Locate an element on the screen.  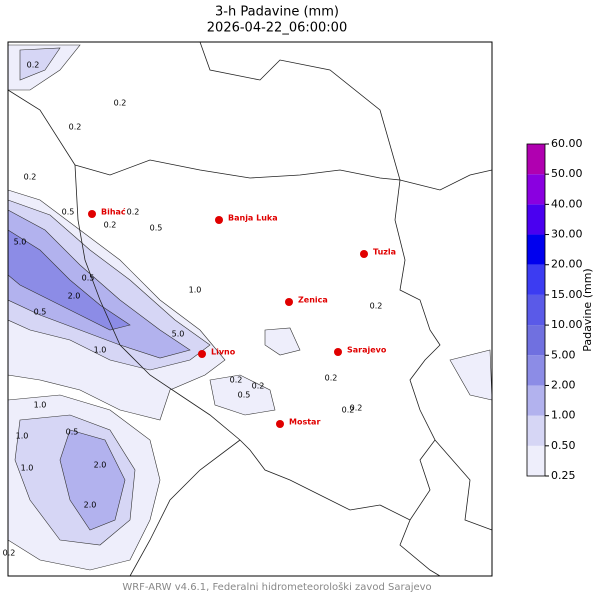
colorbar-frame is located at coordinates (536, 310).